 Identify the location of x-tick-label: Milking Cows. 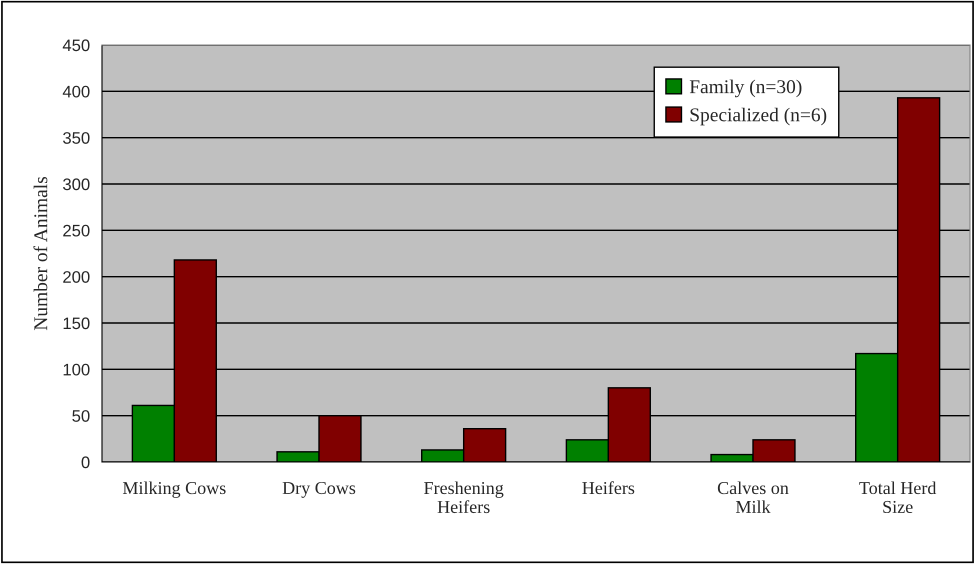
(174, 489).